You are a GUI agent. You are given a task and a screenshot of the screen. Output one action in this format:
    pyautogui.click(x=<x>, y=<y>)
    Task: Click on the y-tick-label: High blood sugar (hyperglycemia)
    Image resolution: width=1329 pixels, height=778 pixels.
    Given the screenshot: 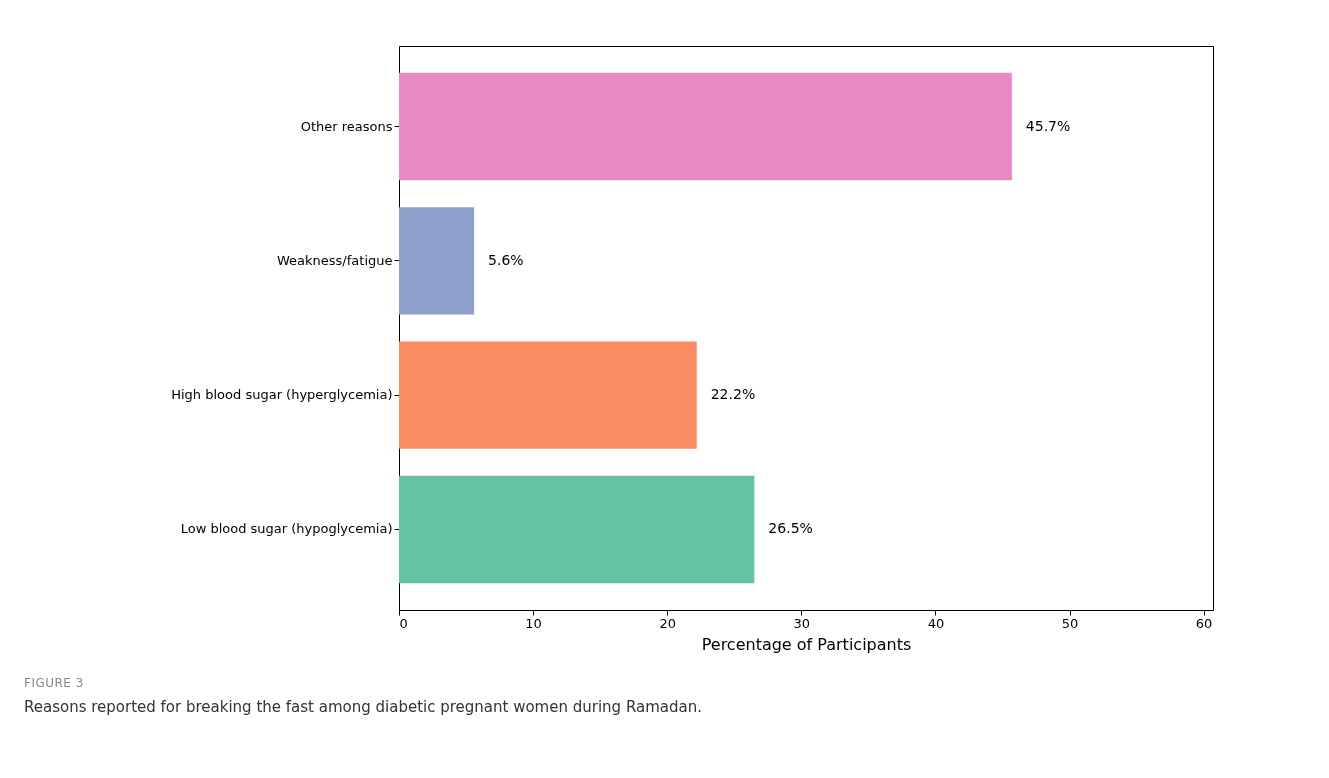 What is the action you would take?
    pyautogui.click(x=282, y=395)
    